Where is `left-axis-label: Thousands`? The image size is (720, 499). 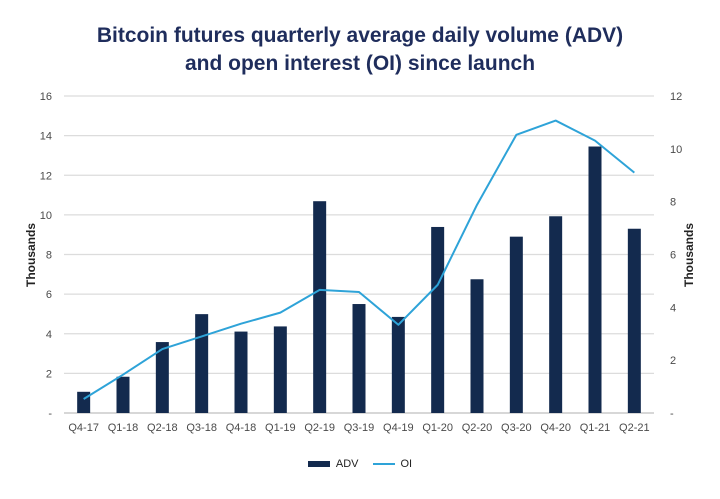
left-axis-label: Thousands is located at coordinates (31, 255).